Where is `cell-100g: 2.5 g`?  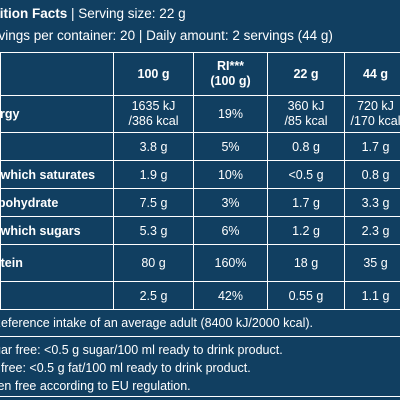 cell-100g: 2.5 g is located at coordinates (153, 295).